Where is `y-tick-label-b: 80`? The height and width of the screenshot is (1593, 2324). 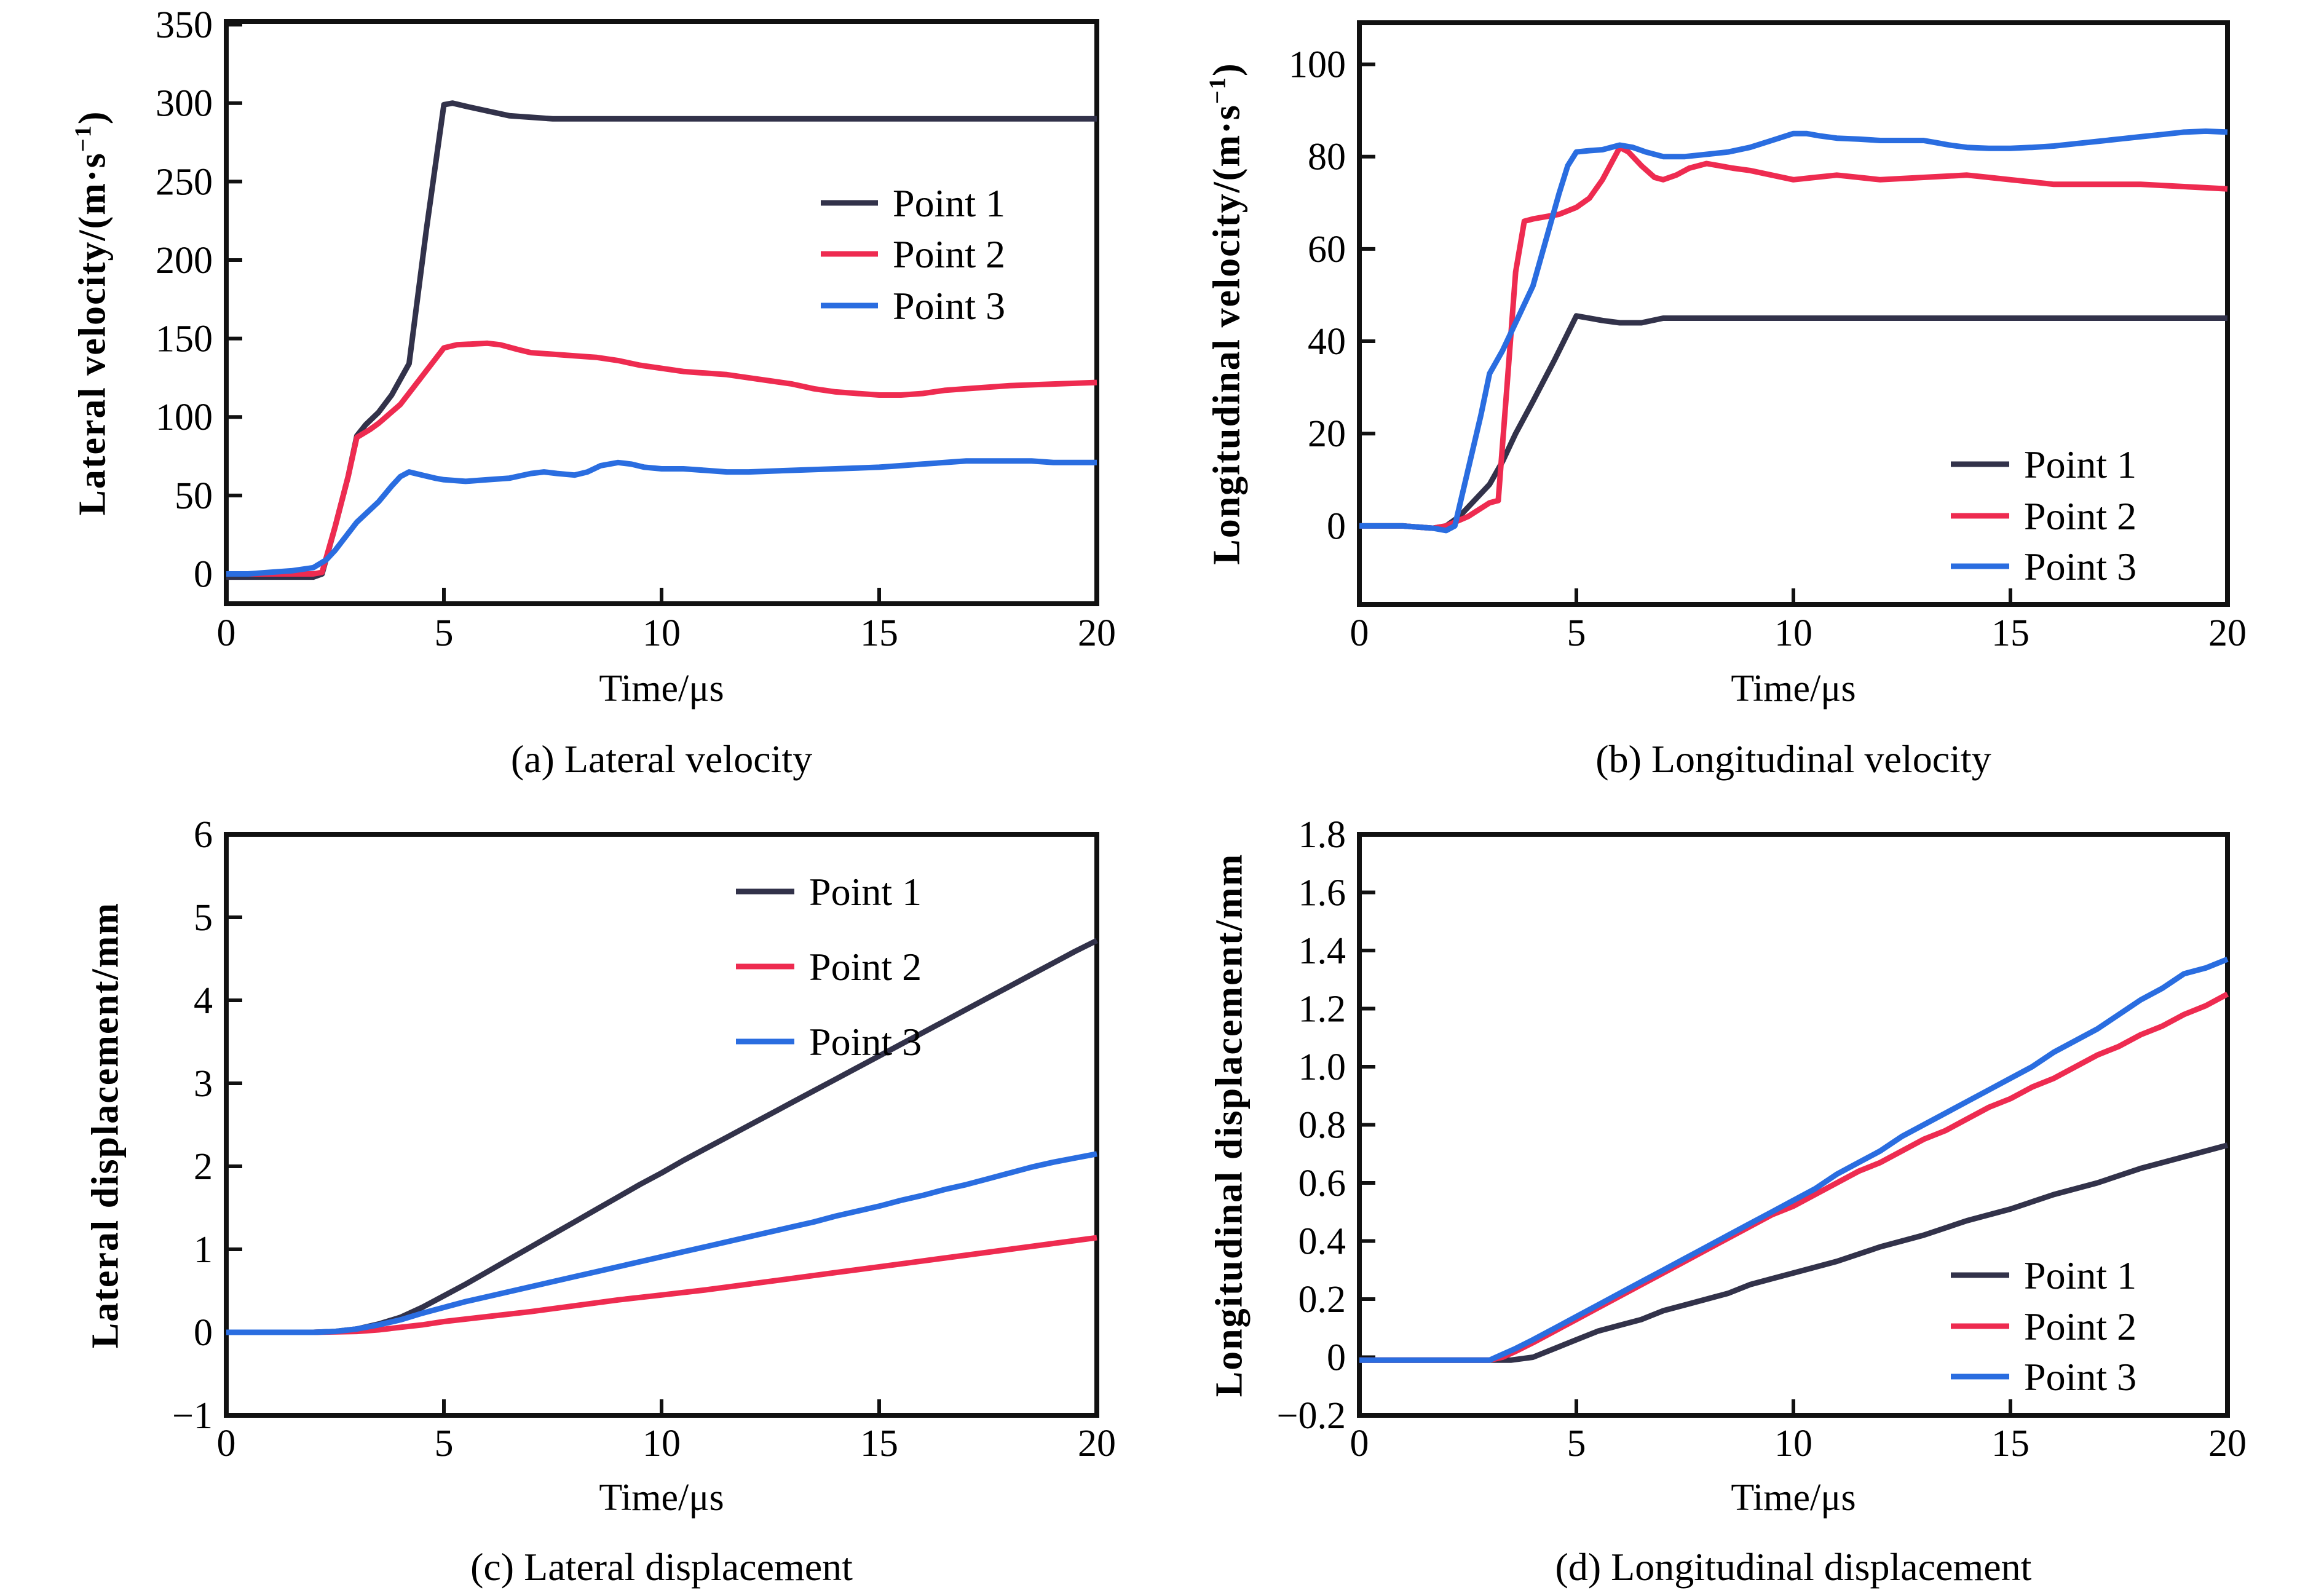 y-tick-label-b: 80 is located at coordinates (1327, 157).